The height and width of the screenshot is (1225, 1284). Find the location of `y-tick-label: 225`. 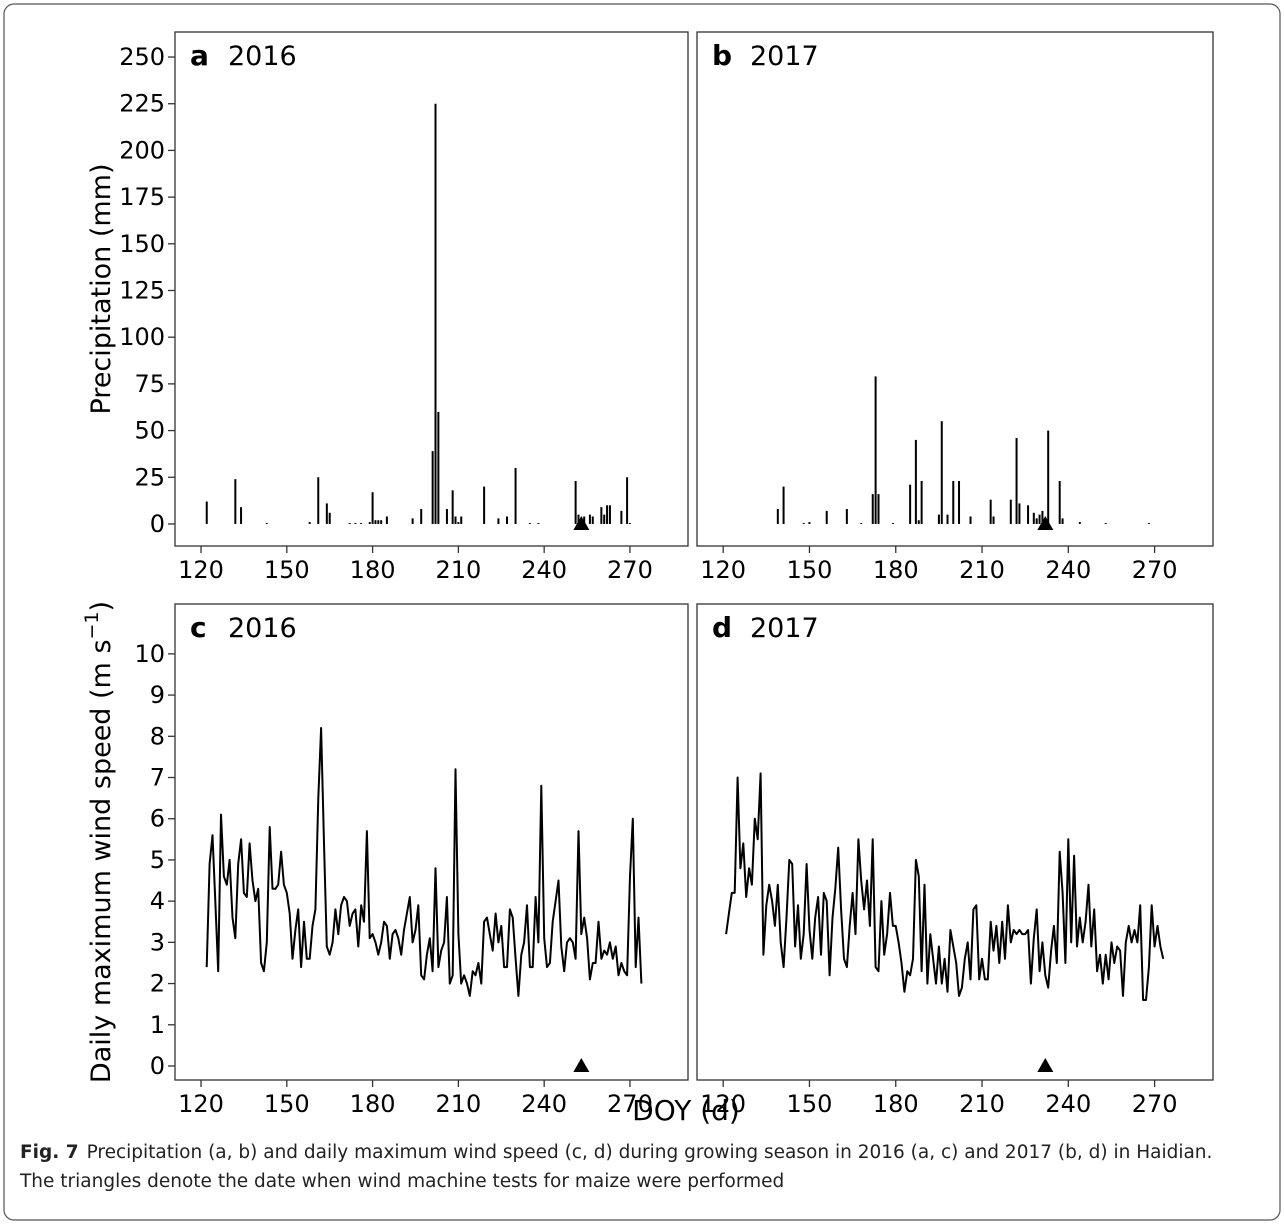

y-tick-label: 225 is located at coordinates (142, 104).